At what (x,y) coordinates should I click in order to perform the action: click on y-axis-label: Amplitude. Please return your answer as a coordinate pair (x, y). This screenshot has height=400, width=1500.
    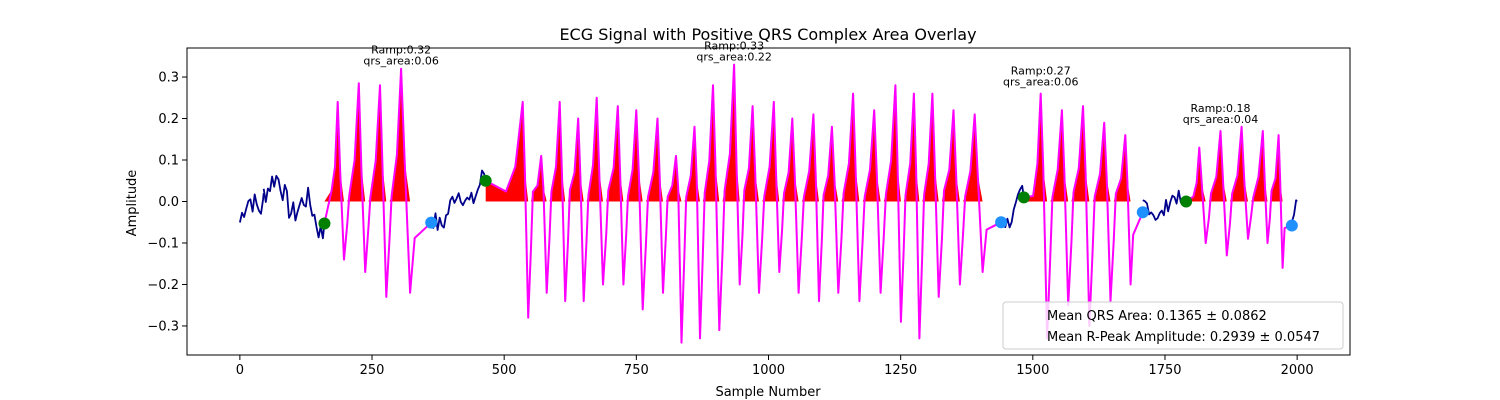
    Looking at the image, I should click on (132, 203).